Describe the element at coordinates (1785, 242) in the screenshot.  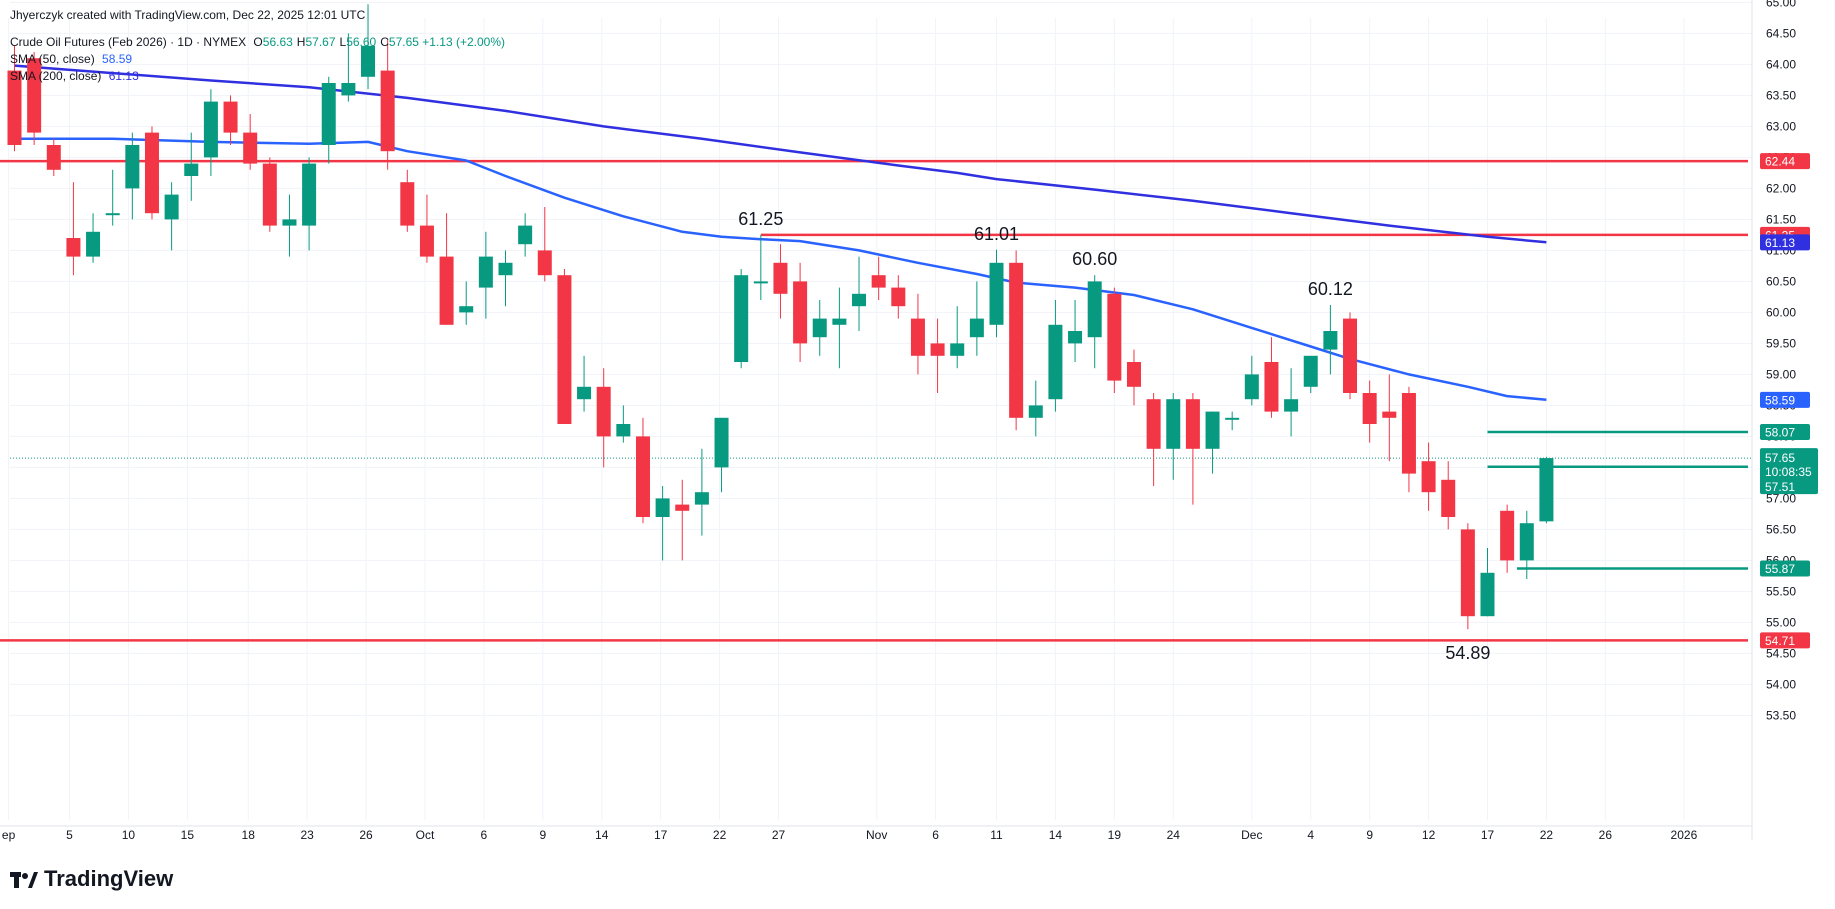
I see `sma-price-label-bg` at that location.